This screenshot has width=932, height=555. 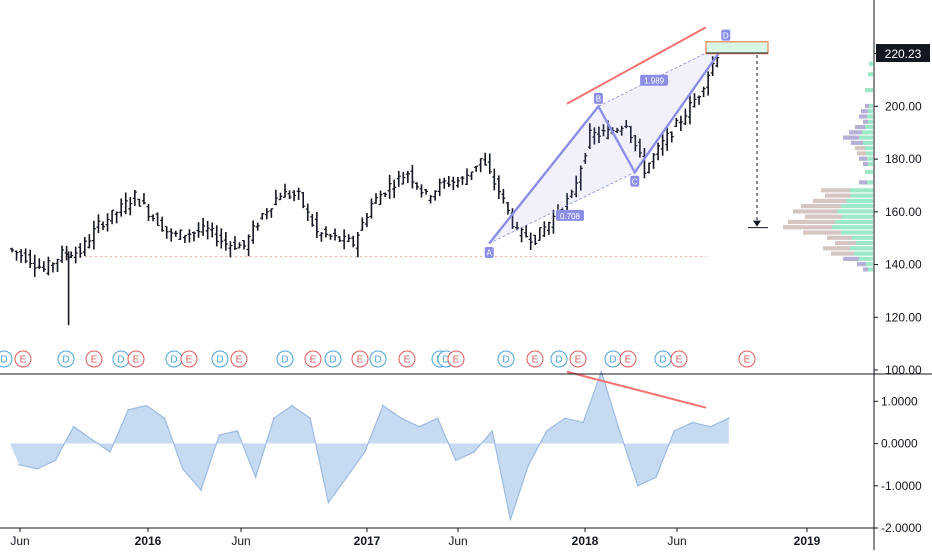 I want to click on time-tick-label: 2019, so click(x=807, y=541).